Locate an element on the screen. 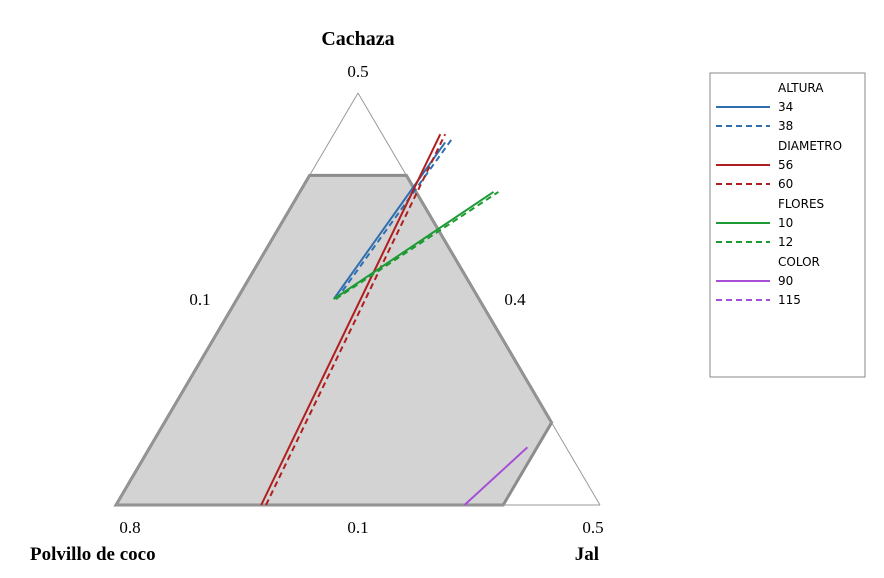 The height and width of the screenshot is (578, 884). edge-tick-right: 0.4 is located at coordinates (515, 299).